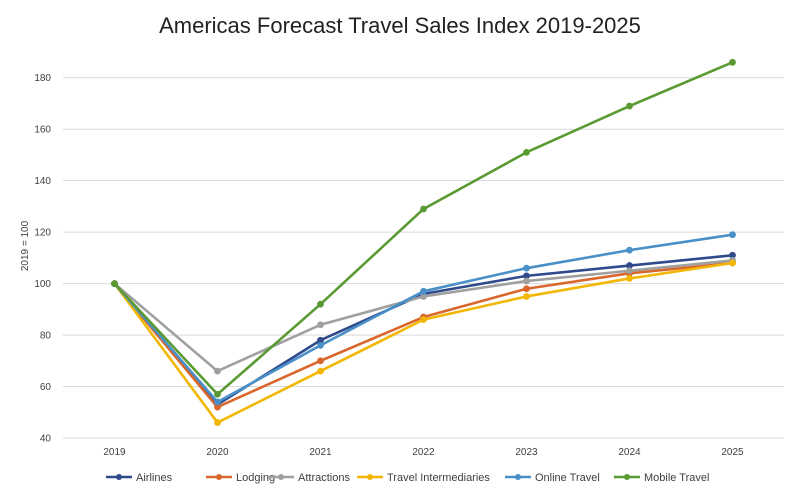  I want to click on x-tick-label: 2023, so click(526, 452).